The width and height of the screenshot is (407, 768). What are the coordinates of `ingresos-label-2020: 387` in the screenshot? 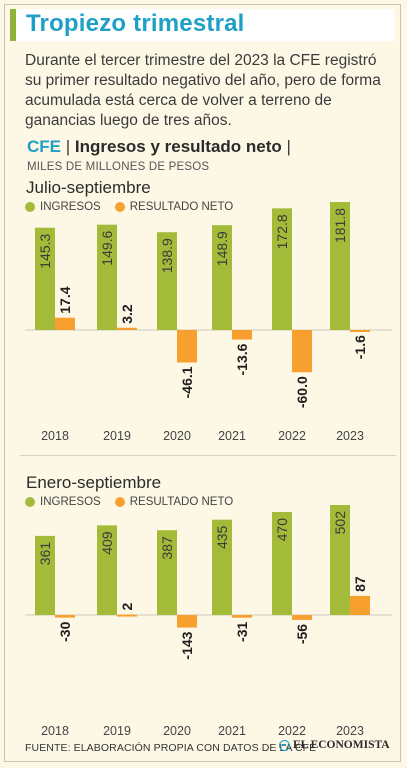 It's located at (167, 548).